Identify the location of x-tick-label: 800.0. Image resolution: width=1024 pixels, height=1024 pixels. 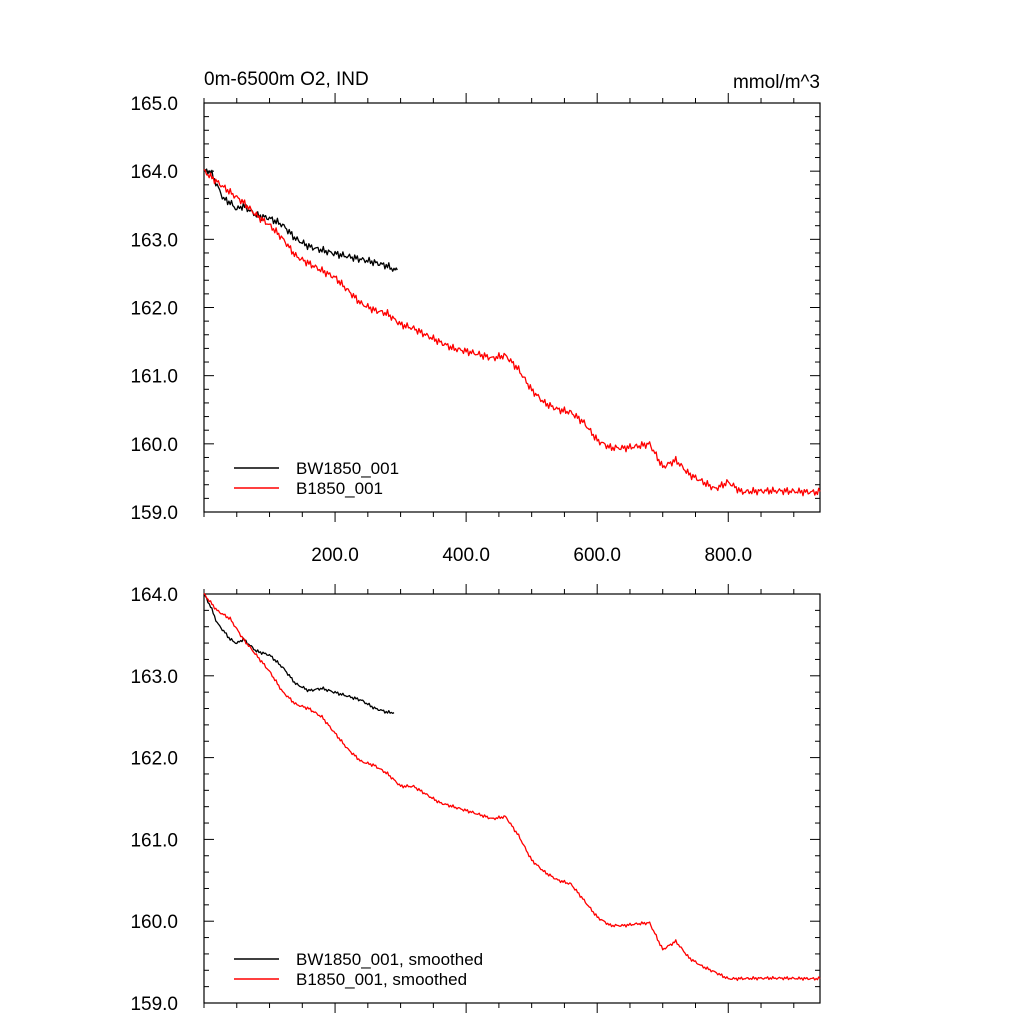
(728, 555).